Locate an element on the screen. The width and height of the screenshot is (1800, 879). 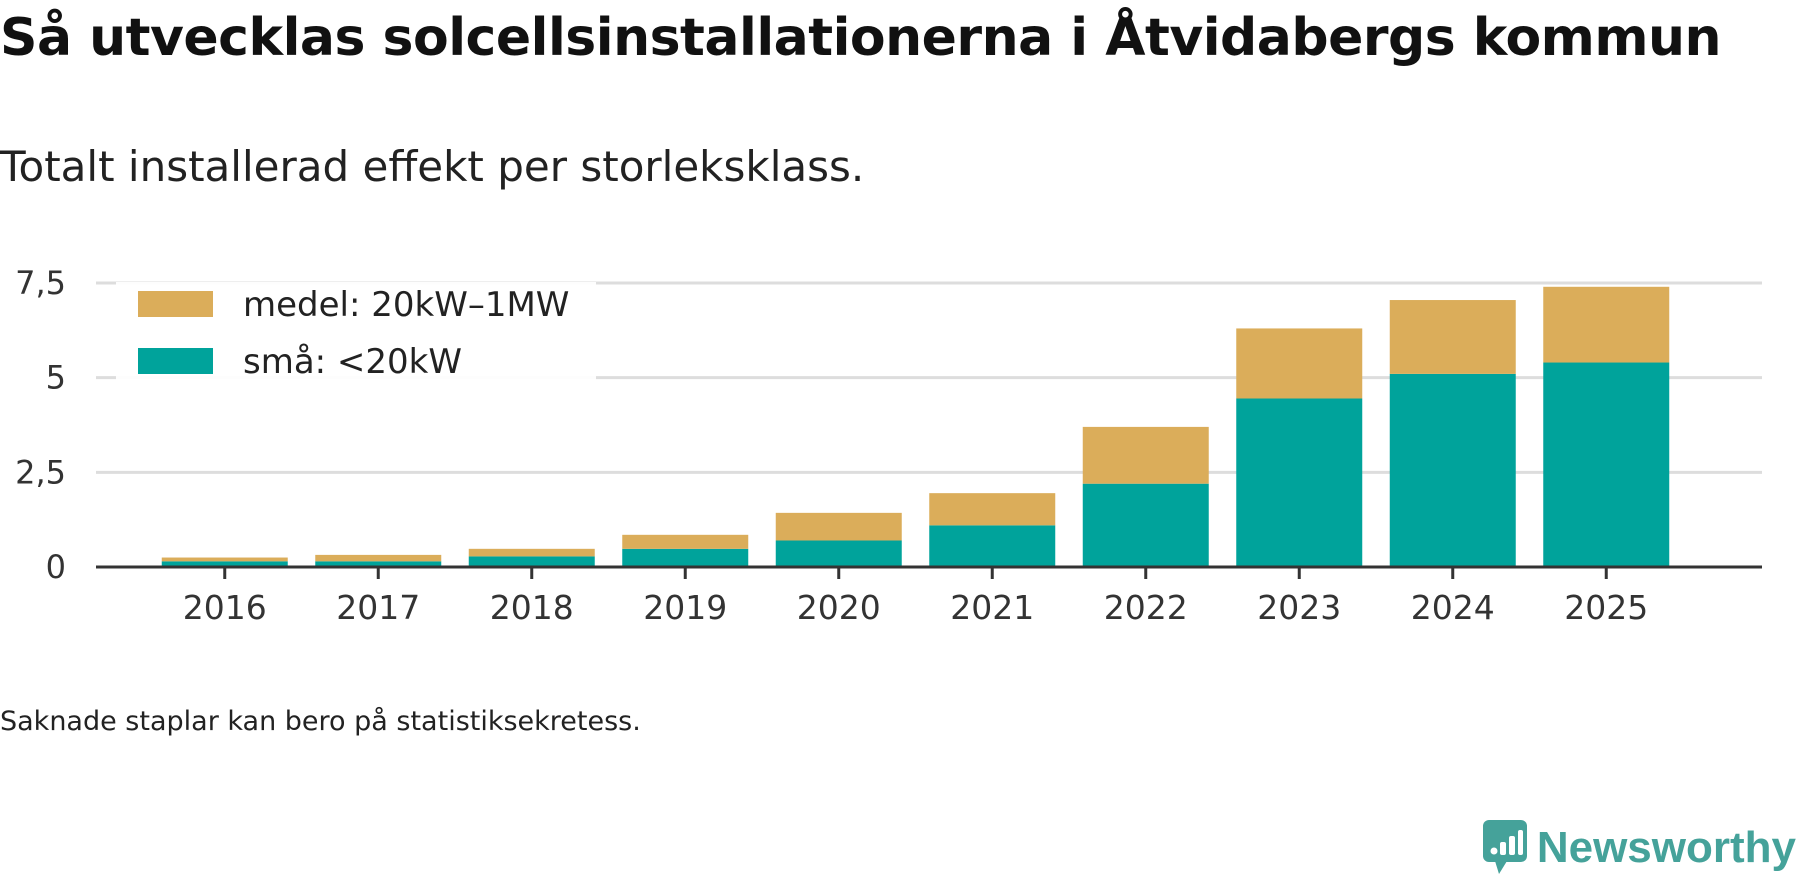
y-tick-label: 2,5 is located at coordinates (40, 472).